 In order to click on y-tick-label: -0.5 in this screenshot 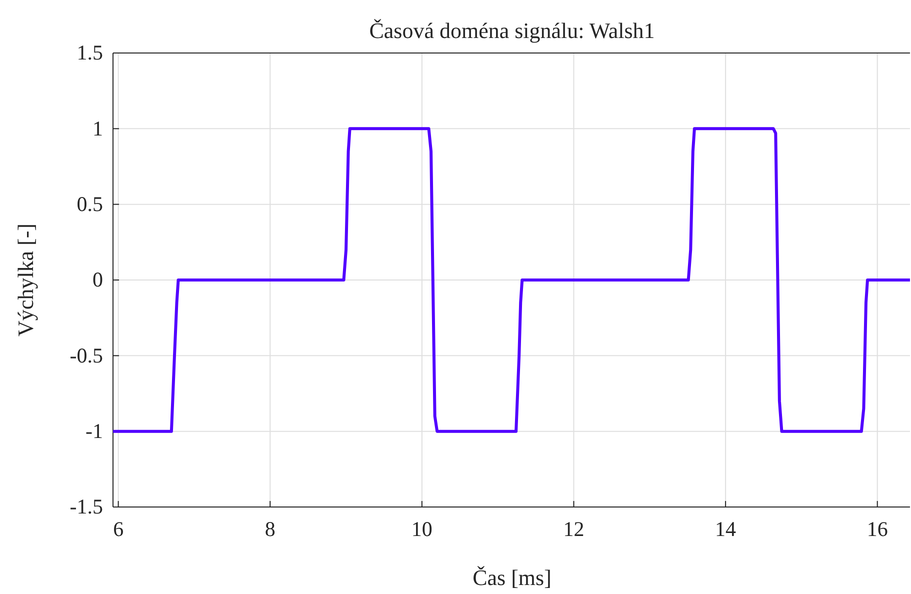, I will do `click(86, 355)`.